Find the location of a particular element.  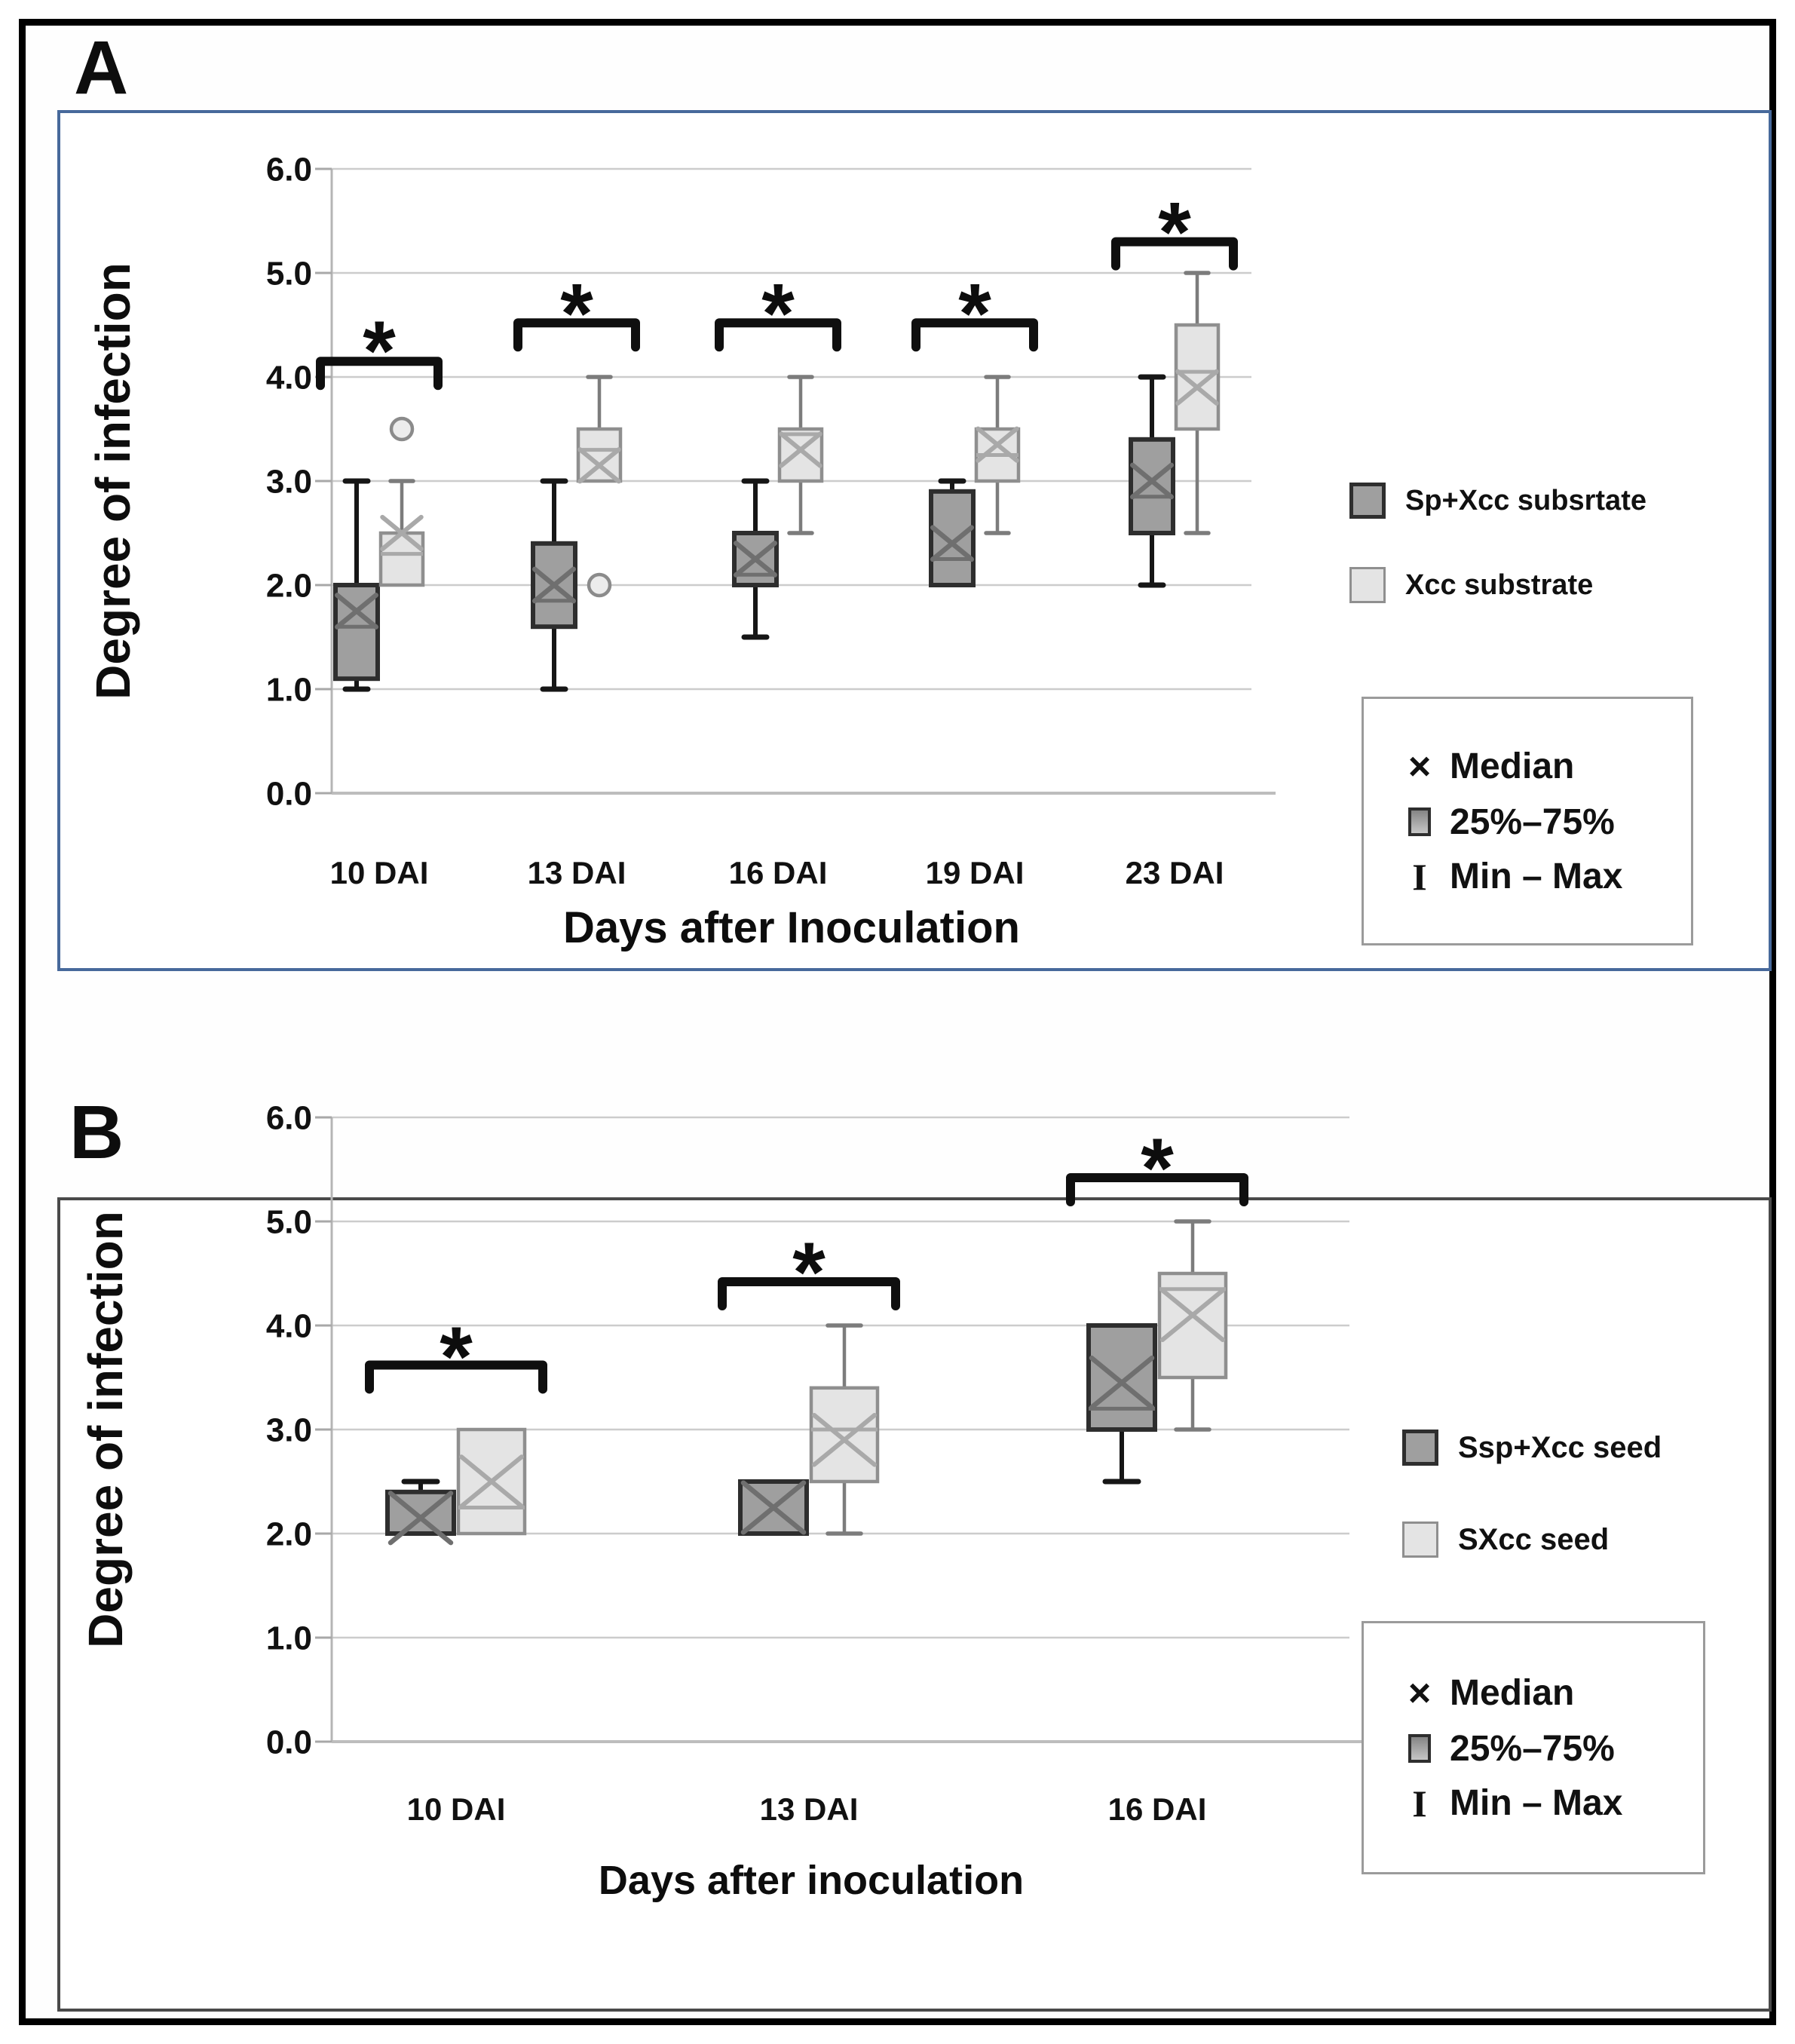

svg-text: 23 DAI is located at coordinates (1175, 872).